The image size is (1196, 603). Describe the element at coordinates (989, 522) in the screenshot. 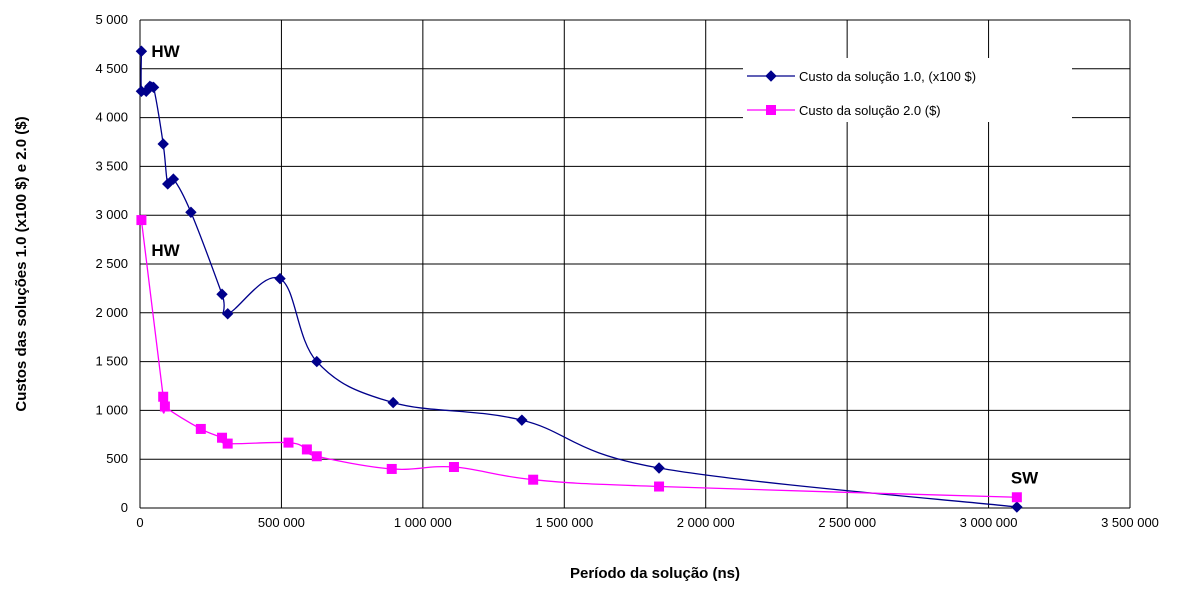

I see `x-tick-label: 3 000 000` at that location.